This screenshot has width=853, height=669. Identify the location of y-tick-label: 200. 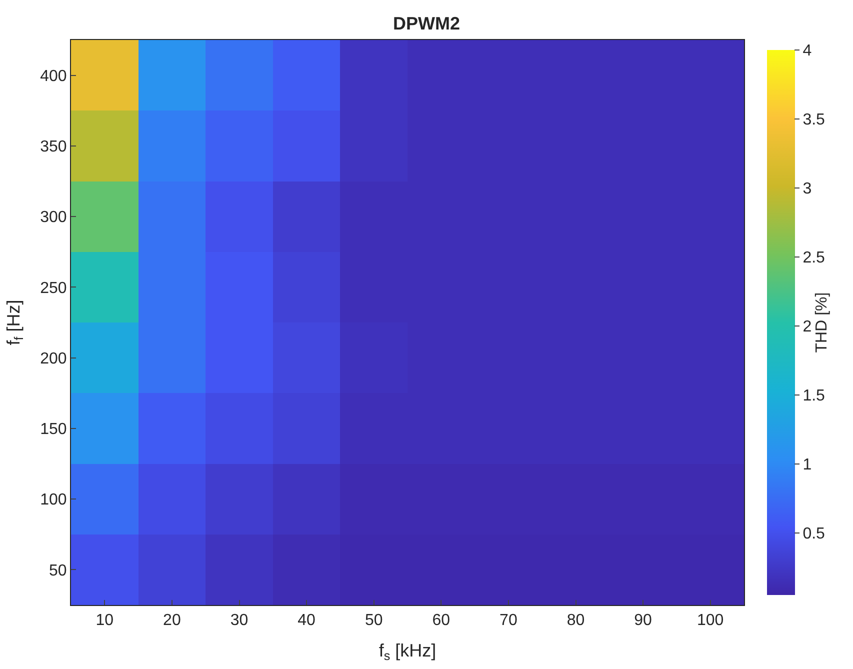
(53, 359).